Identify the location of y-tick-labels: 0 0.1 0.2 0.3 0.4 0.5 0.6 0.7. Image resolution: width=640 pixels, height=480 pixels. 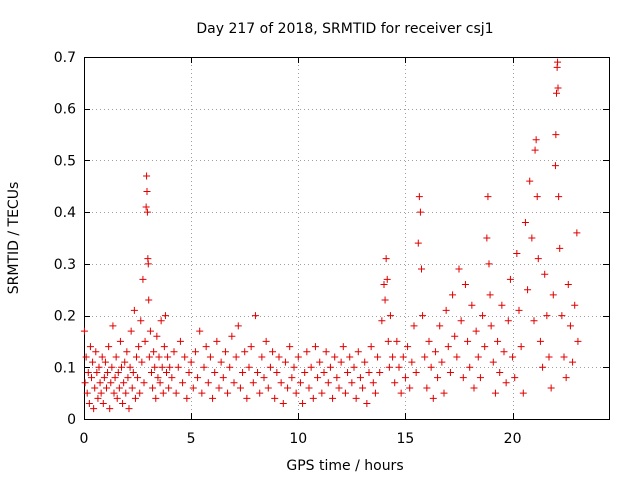
(65, 239).